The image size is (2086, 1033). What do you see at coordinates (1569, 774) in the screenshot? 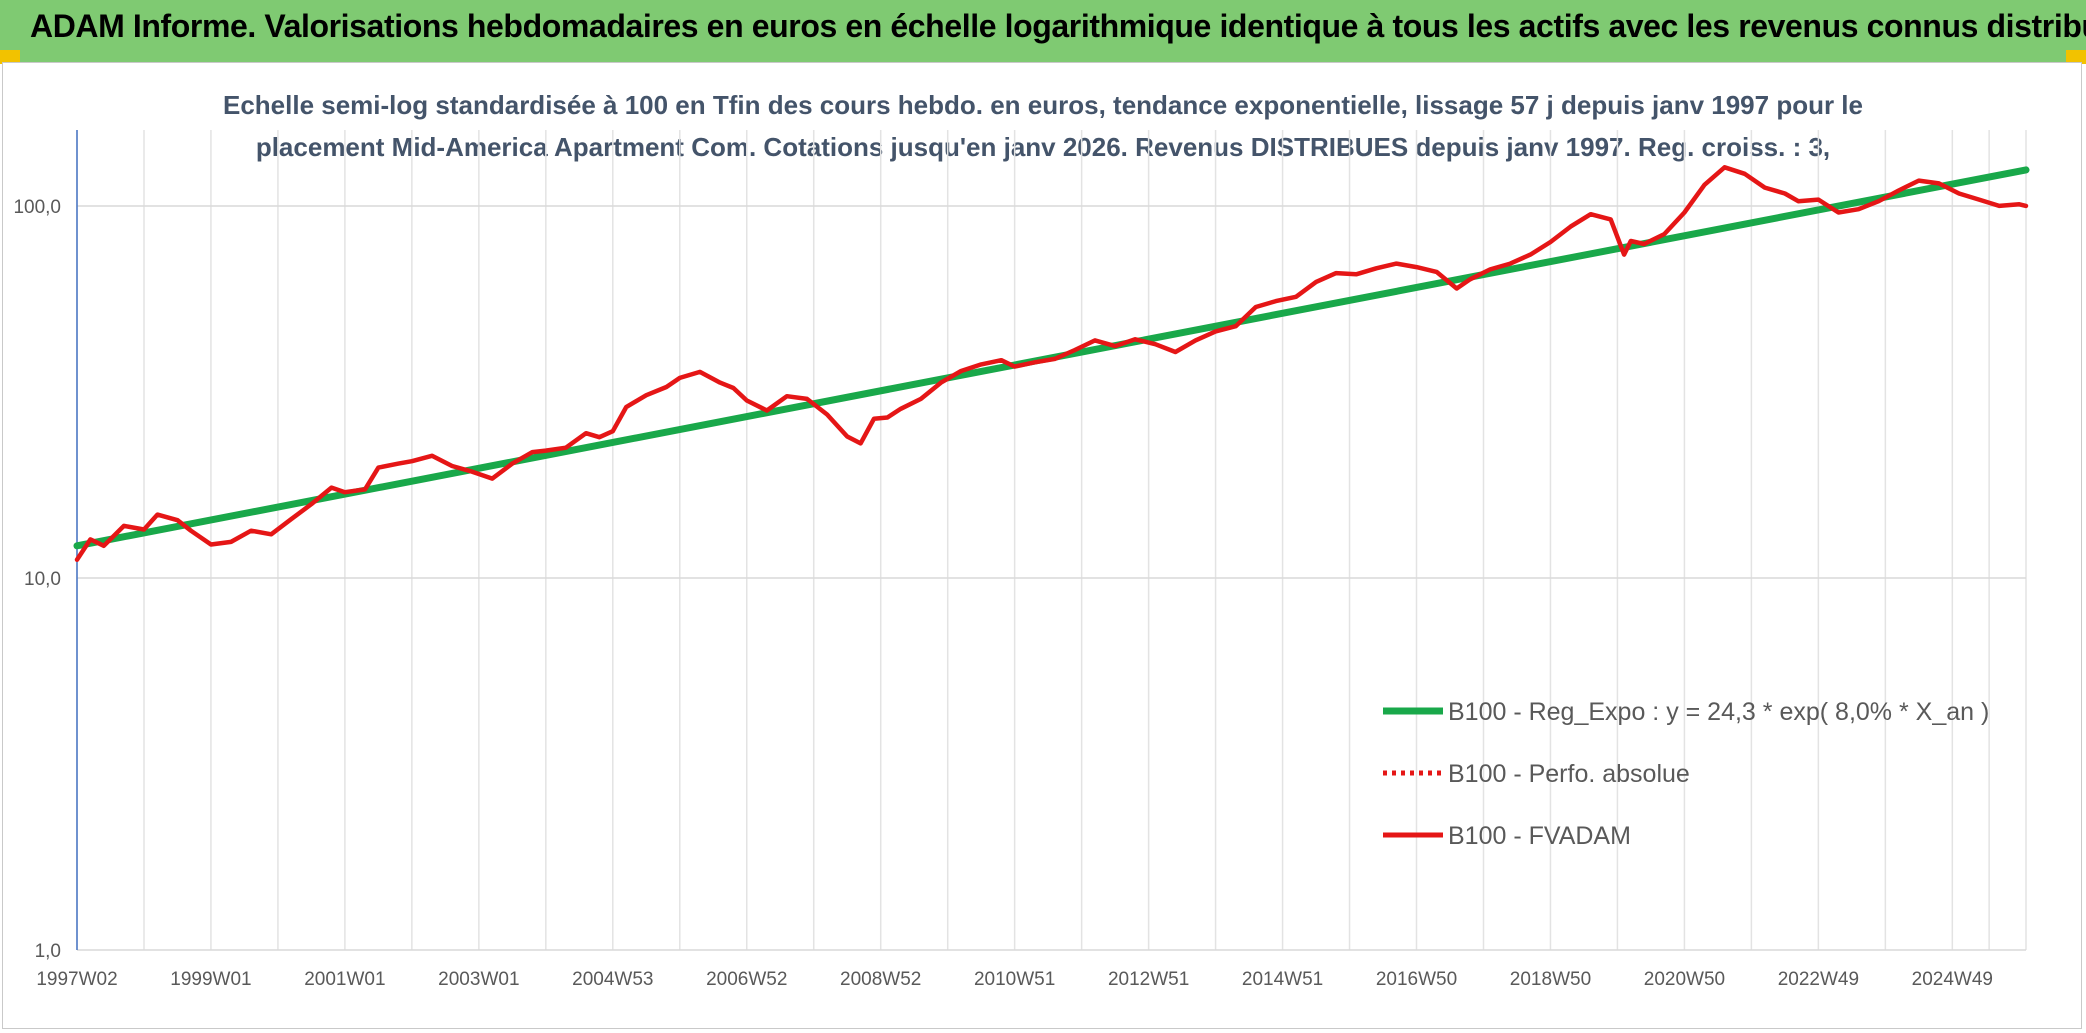
I see `legend-label: B100 - Perfo. absolue` at bounding box center [1569, 774].